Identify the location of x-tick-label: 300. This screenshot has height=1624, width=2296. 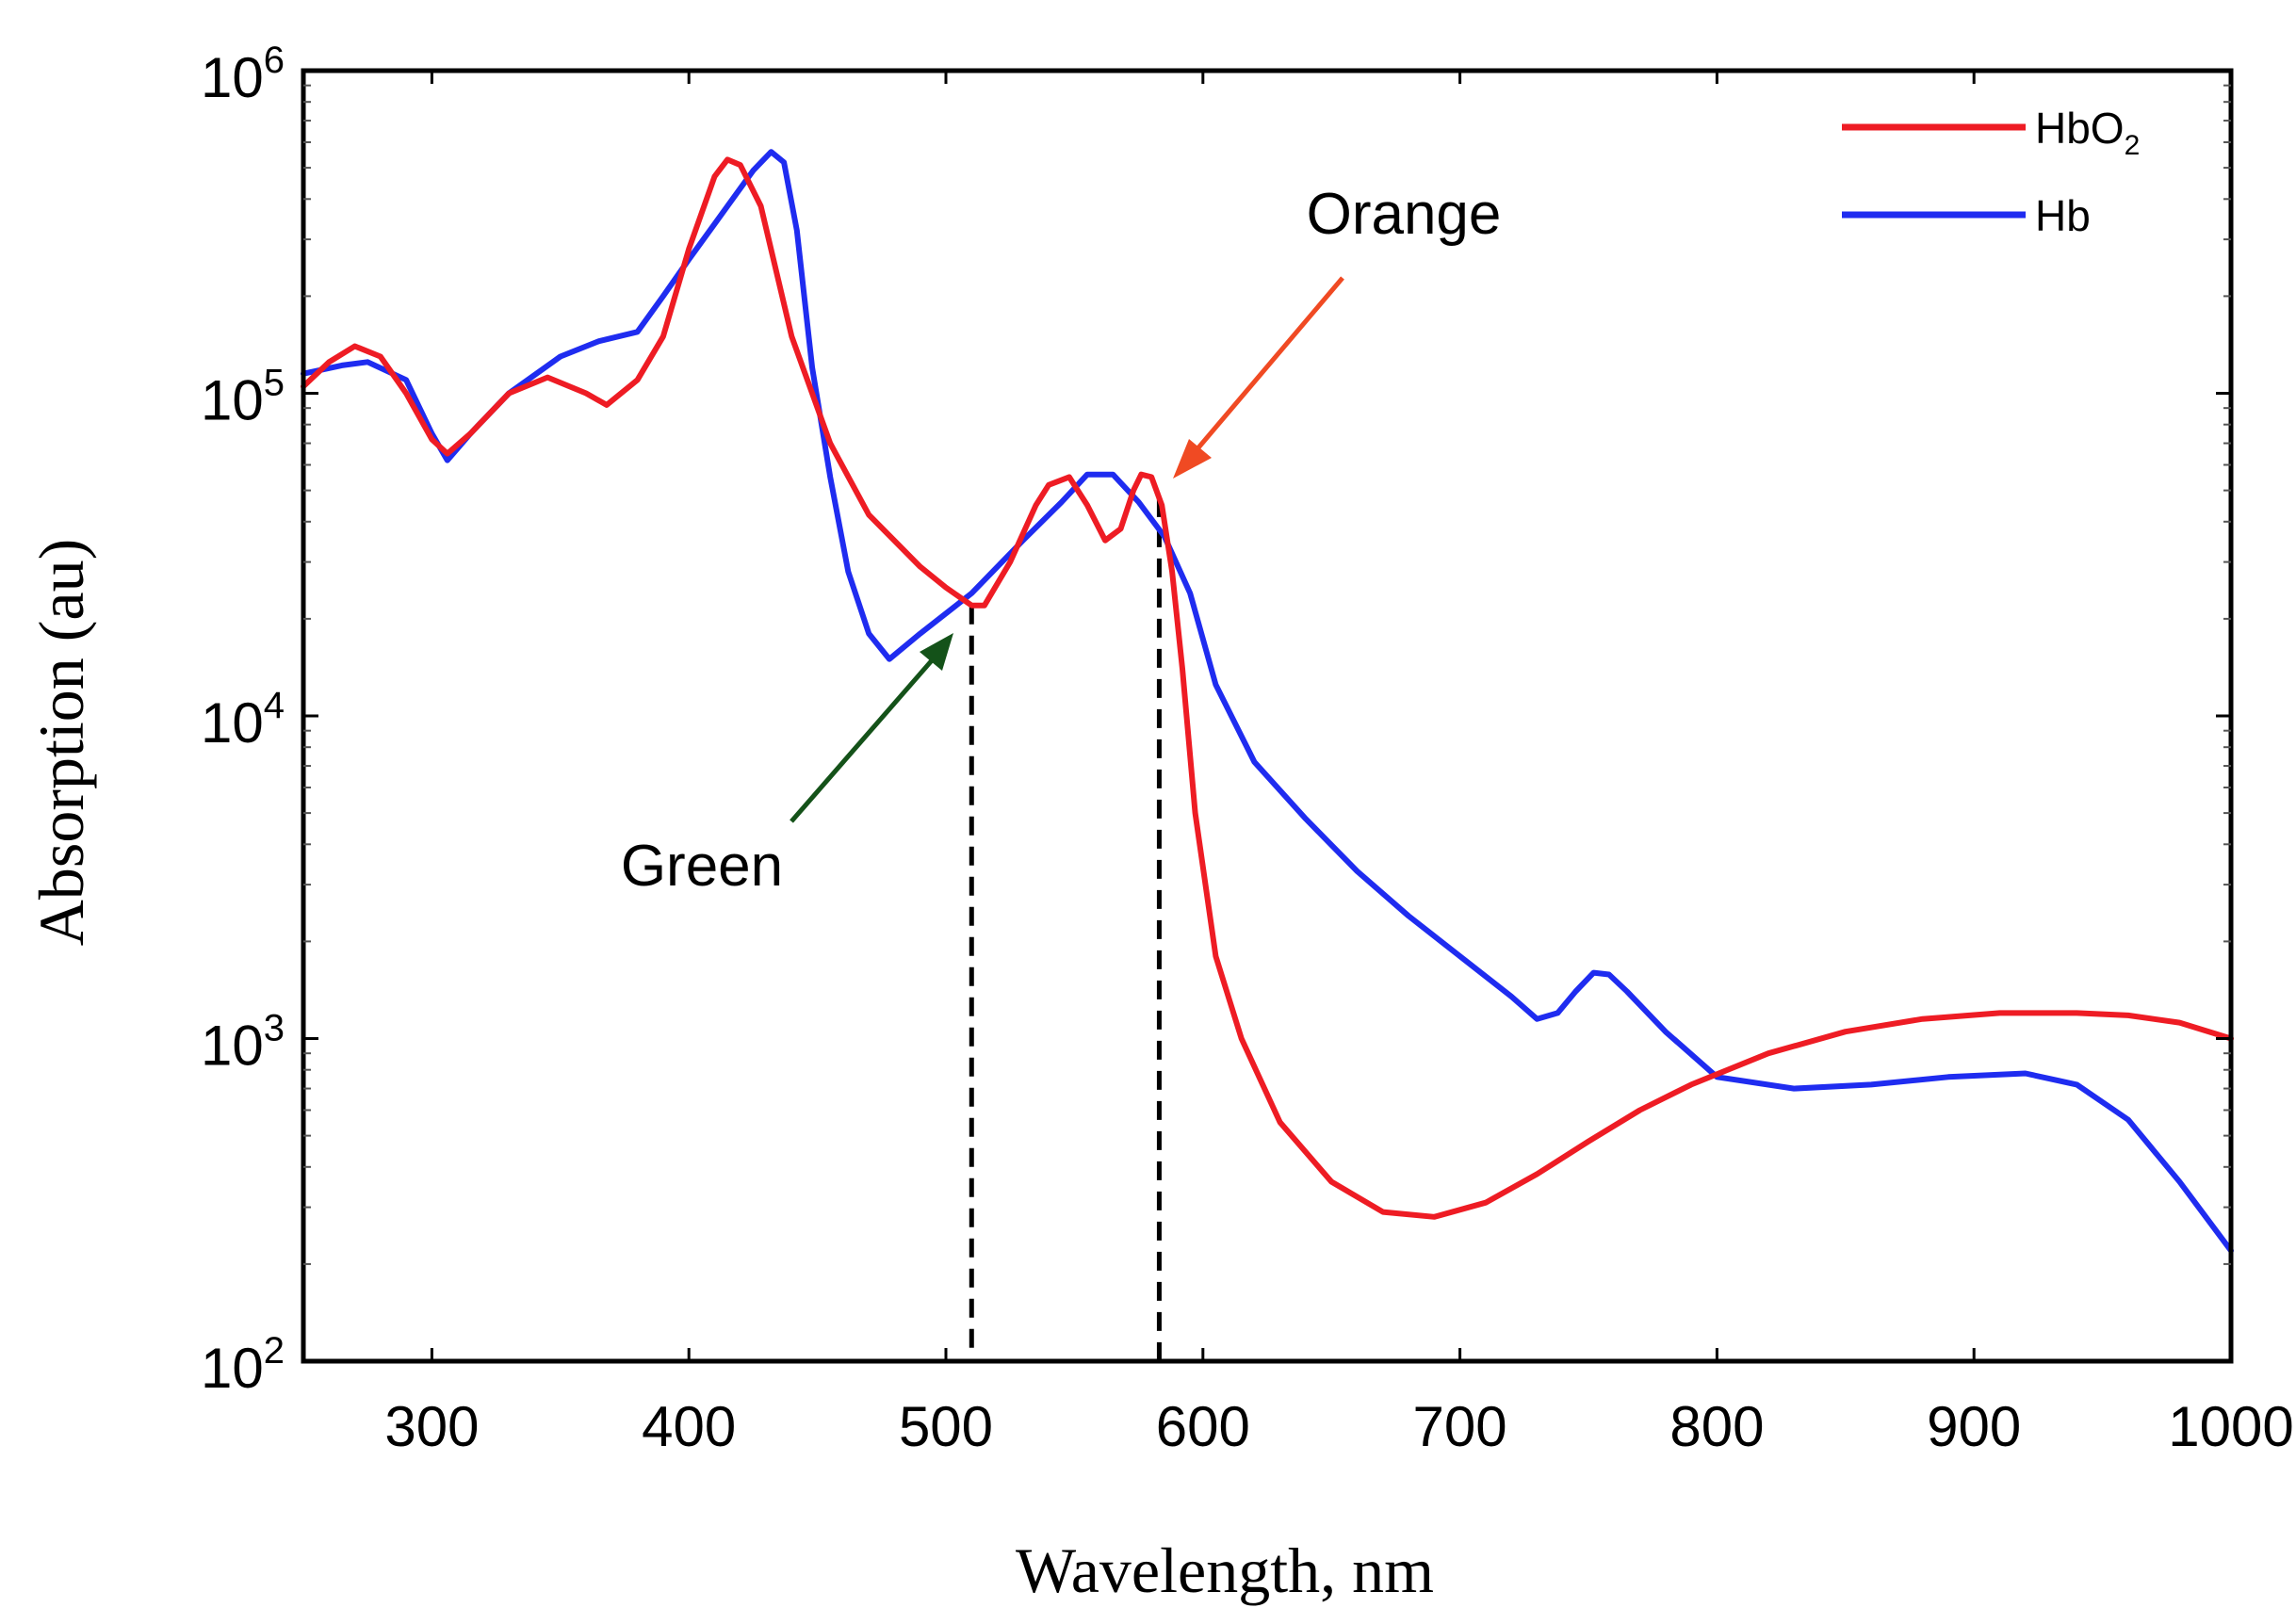
(431, 1426).